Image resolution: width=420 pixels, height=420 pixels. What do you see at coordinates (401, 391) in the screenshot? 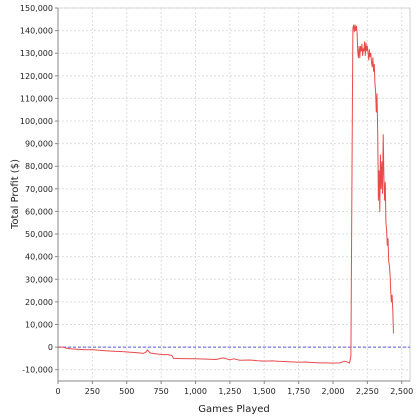
I see `x-tick-label: 2,500` at bounding box center [401, 391].